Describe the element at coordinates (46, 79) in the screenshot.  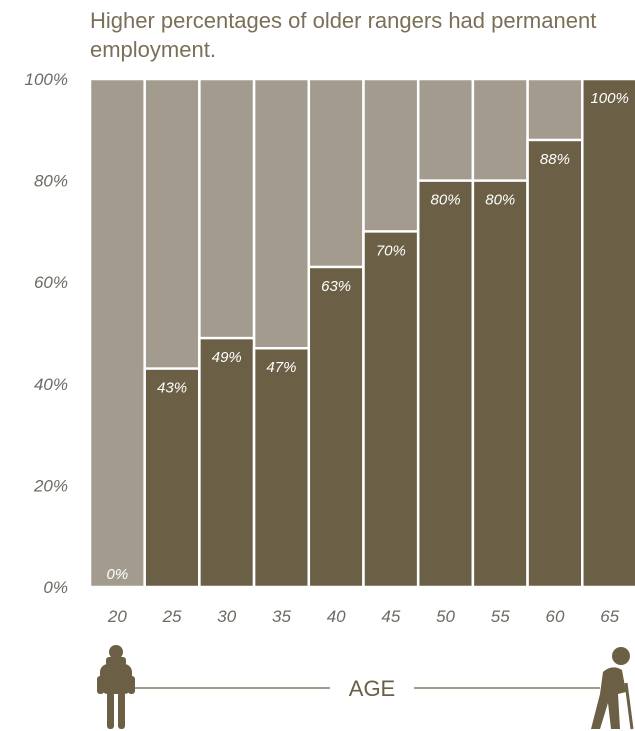
I see `y-tick-label: 100%` at that location.